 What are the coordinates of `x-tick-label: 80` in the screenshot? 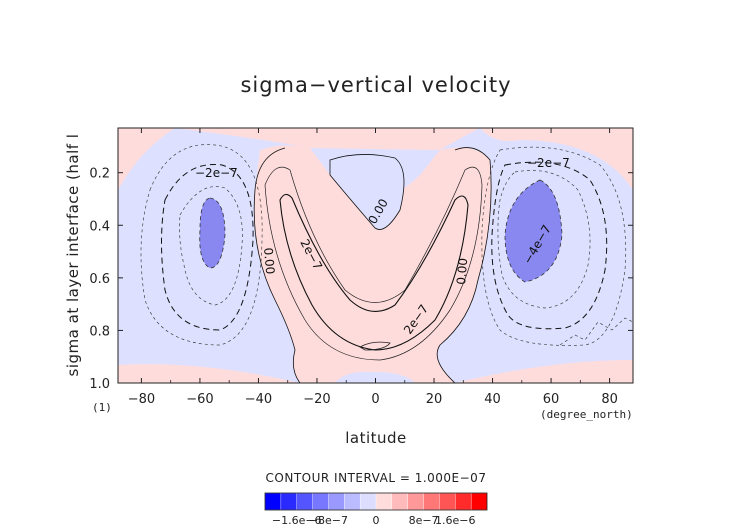 It's located at (609, 399).